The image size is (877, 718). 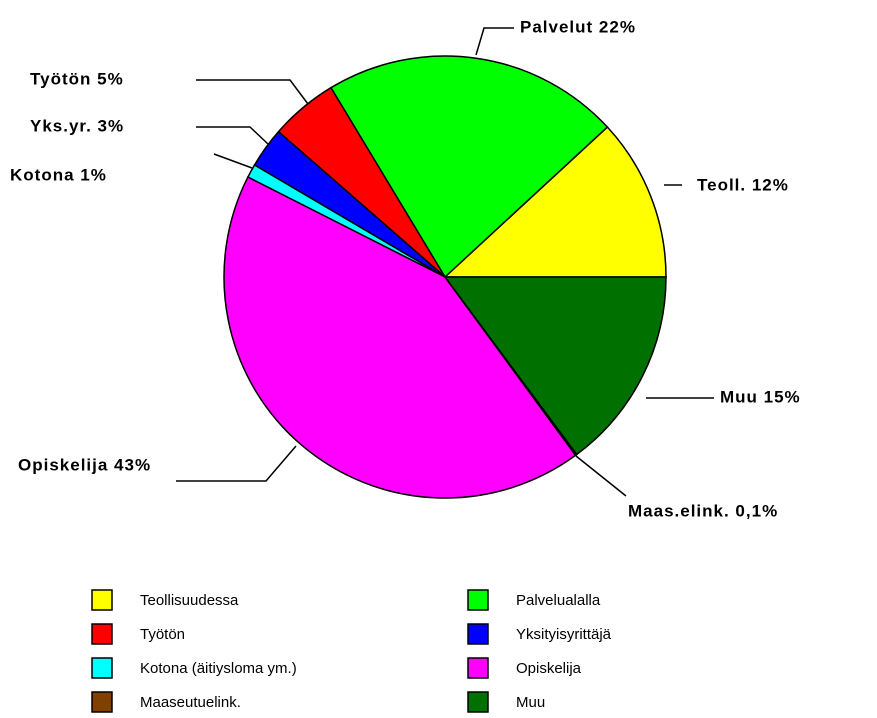 What do you see at coordinates (558, 600) in the screenshot?
I see `legend-label: Palvelualalla` at bounding box center [558, 600].